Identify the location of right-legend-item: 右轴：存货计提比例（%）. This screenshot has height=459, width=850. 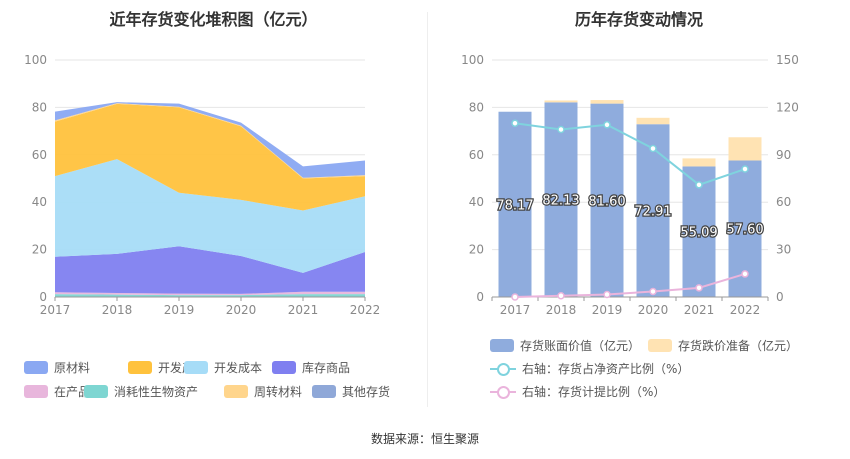
(577, 391).